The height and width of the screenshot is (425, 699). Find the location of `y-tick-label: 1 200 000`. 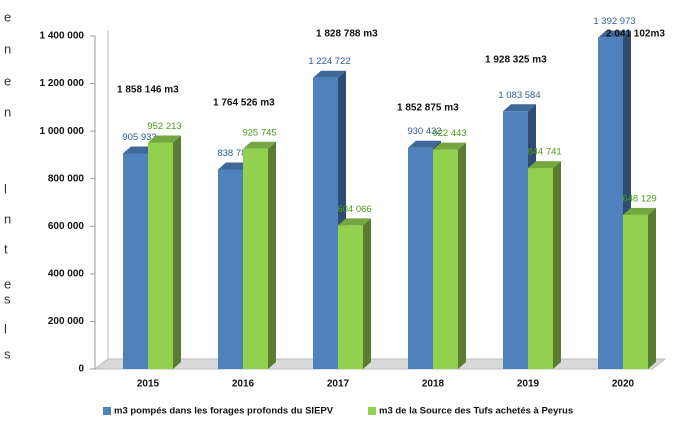

y-tick-label: 1 200 000 is located at coordinates (62, 83).